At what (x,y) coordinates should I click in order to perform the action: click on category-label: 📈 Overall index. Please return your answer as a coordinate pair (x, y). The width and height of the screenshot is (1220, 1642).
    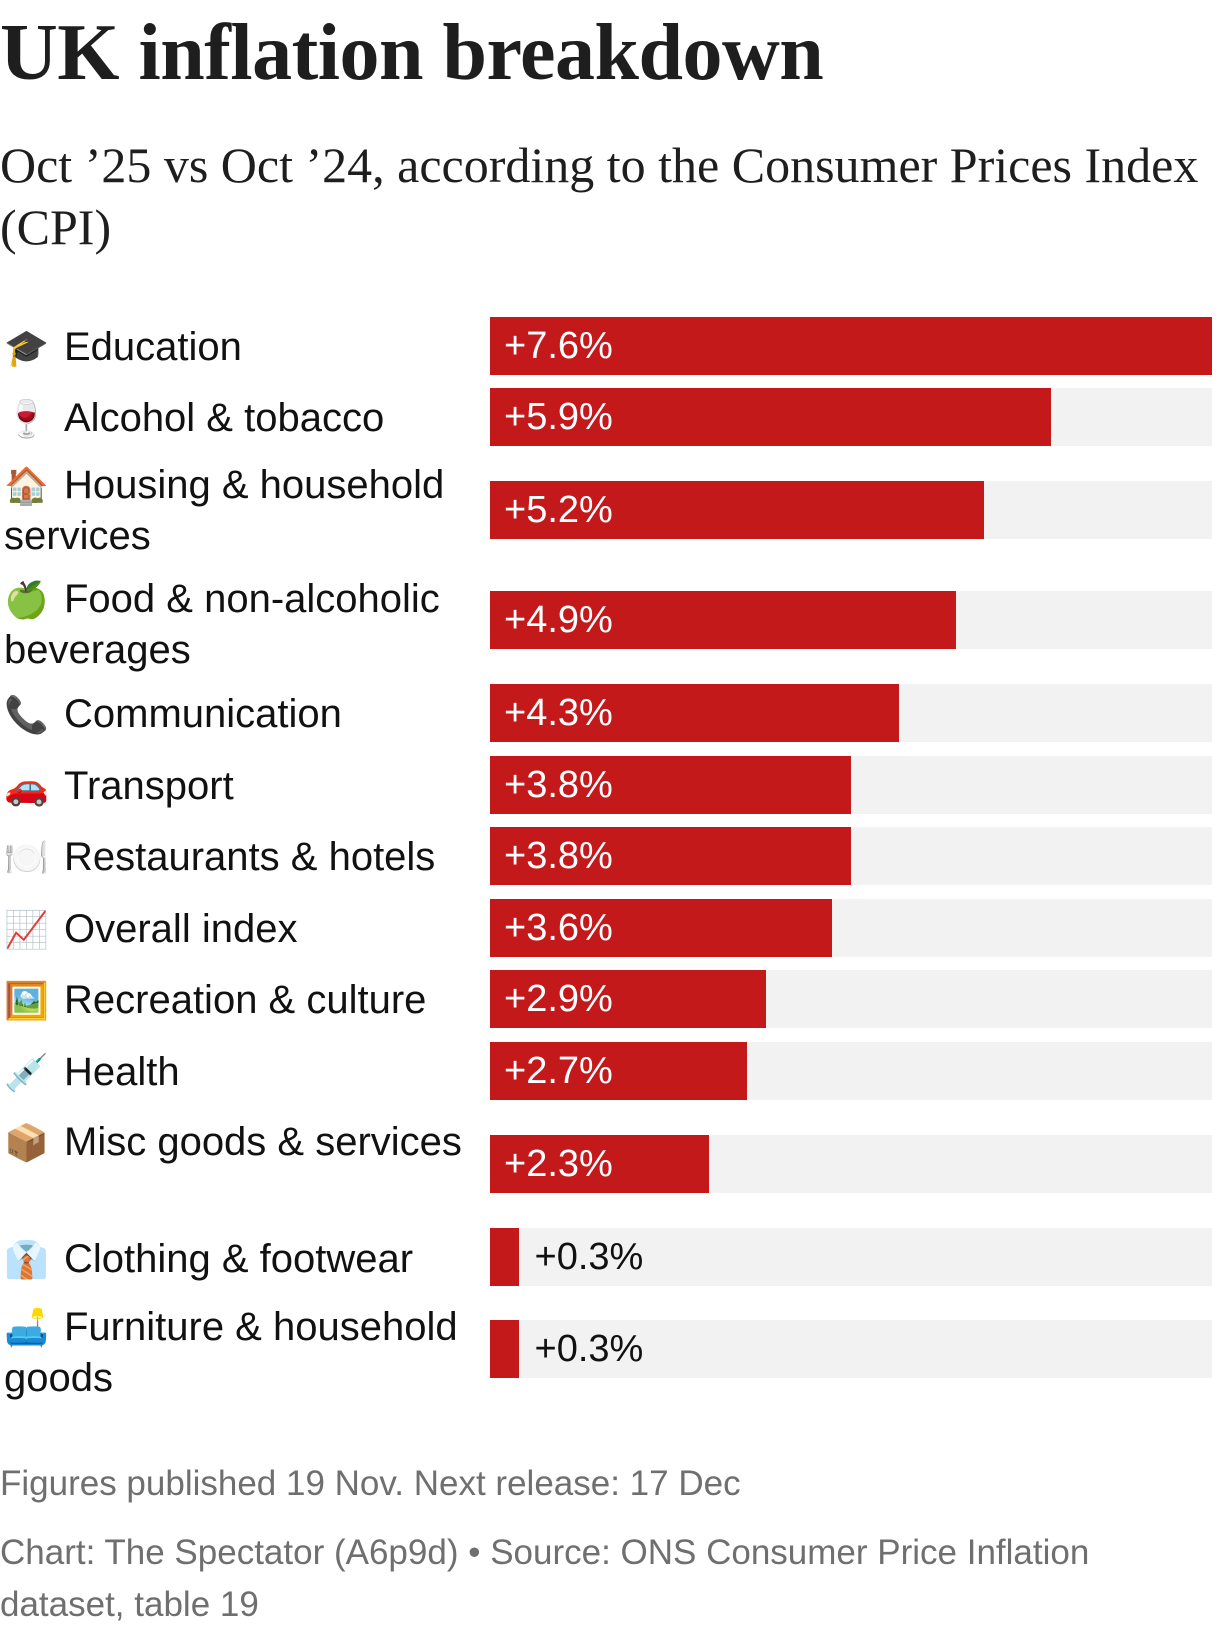
    Looking at the image, I should click on (239, 929).